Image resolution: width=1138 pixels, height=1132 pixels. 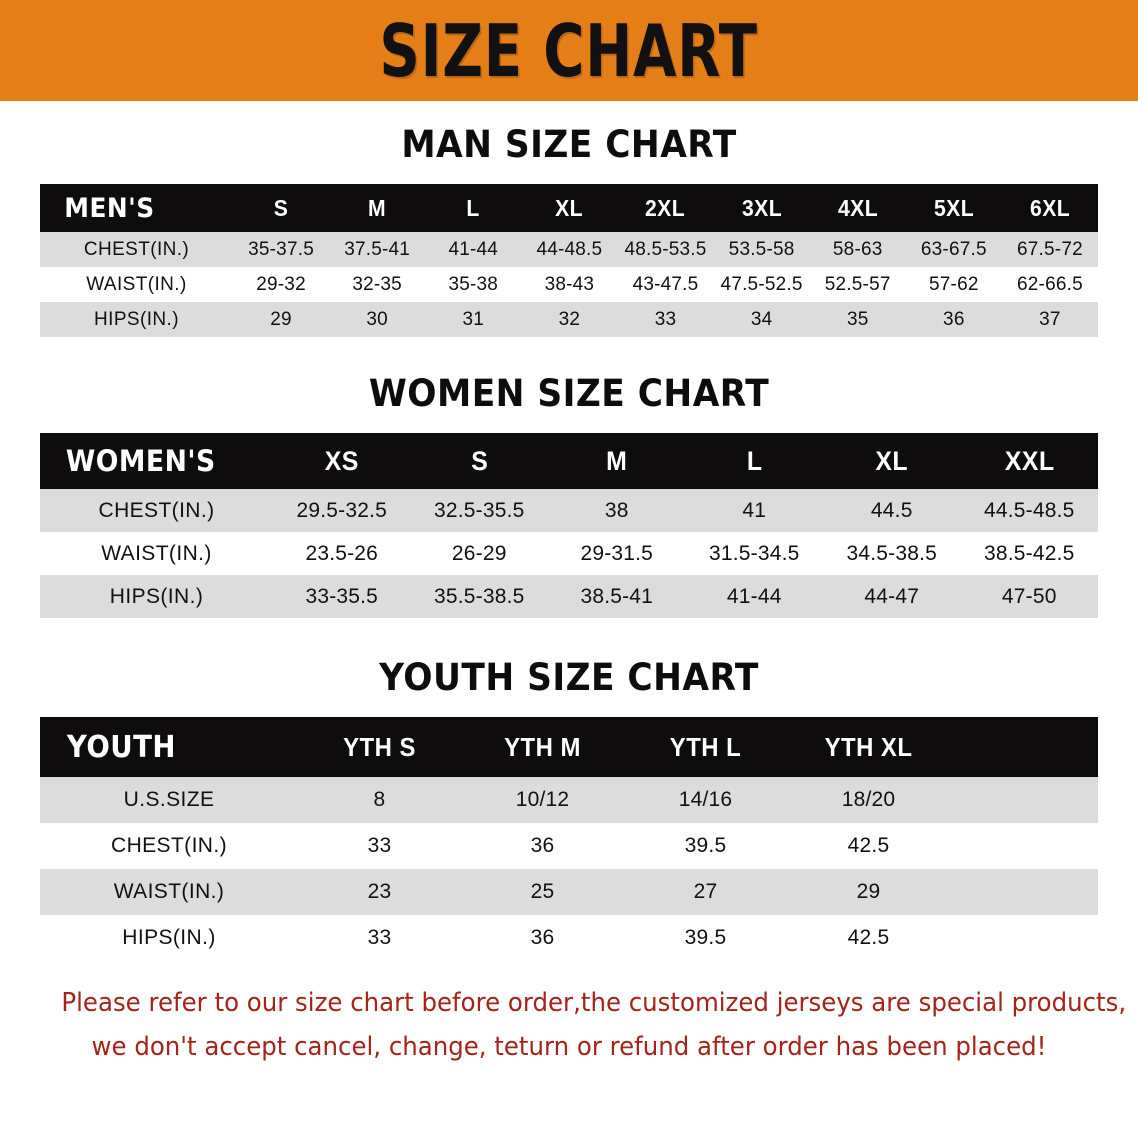 What do you see at coordinates (665, 319) in the screenshot?
I see `man-hips-2xl: 33` at bounding box center [665, 319].